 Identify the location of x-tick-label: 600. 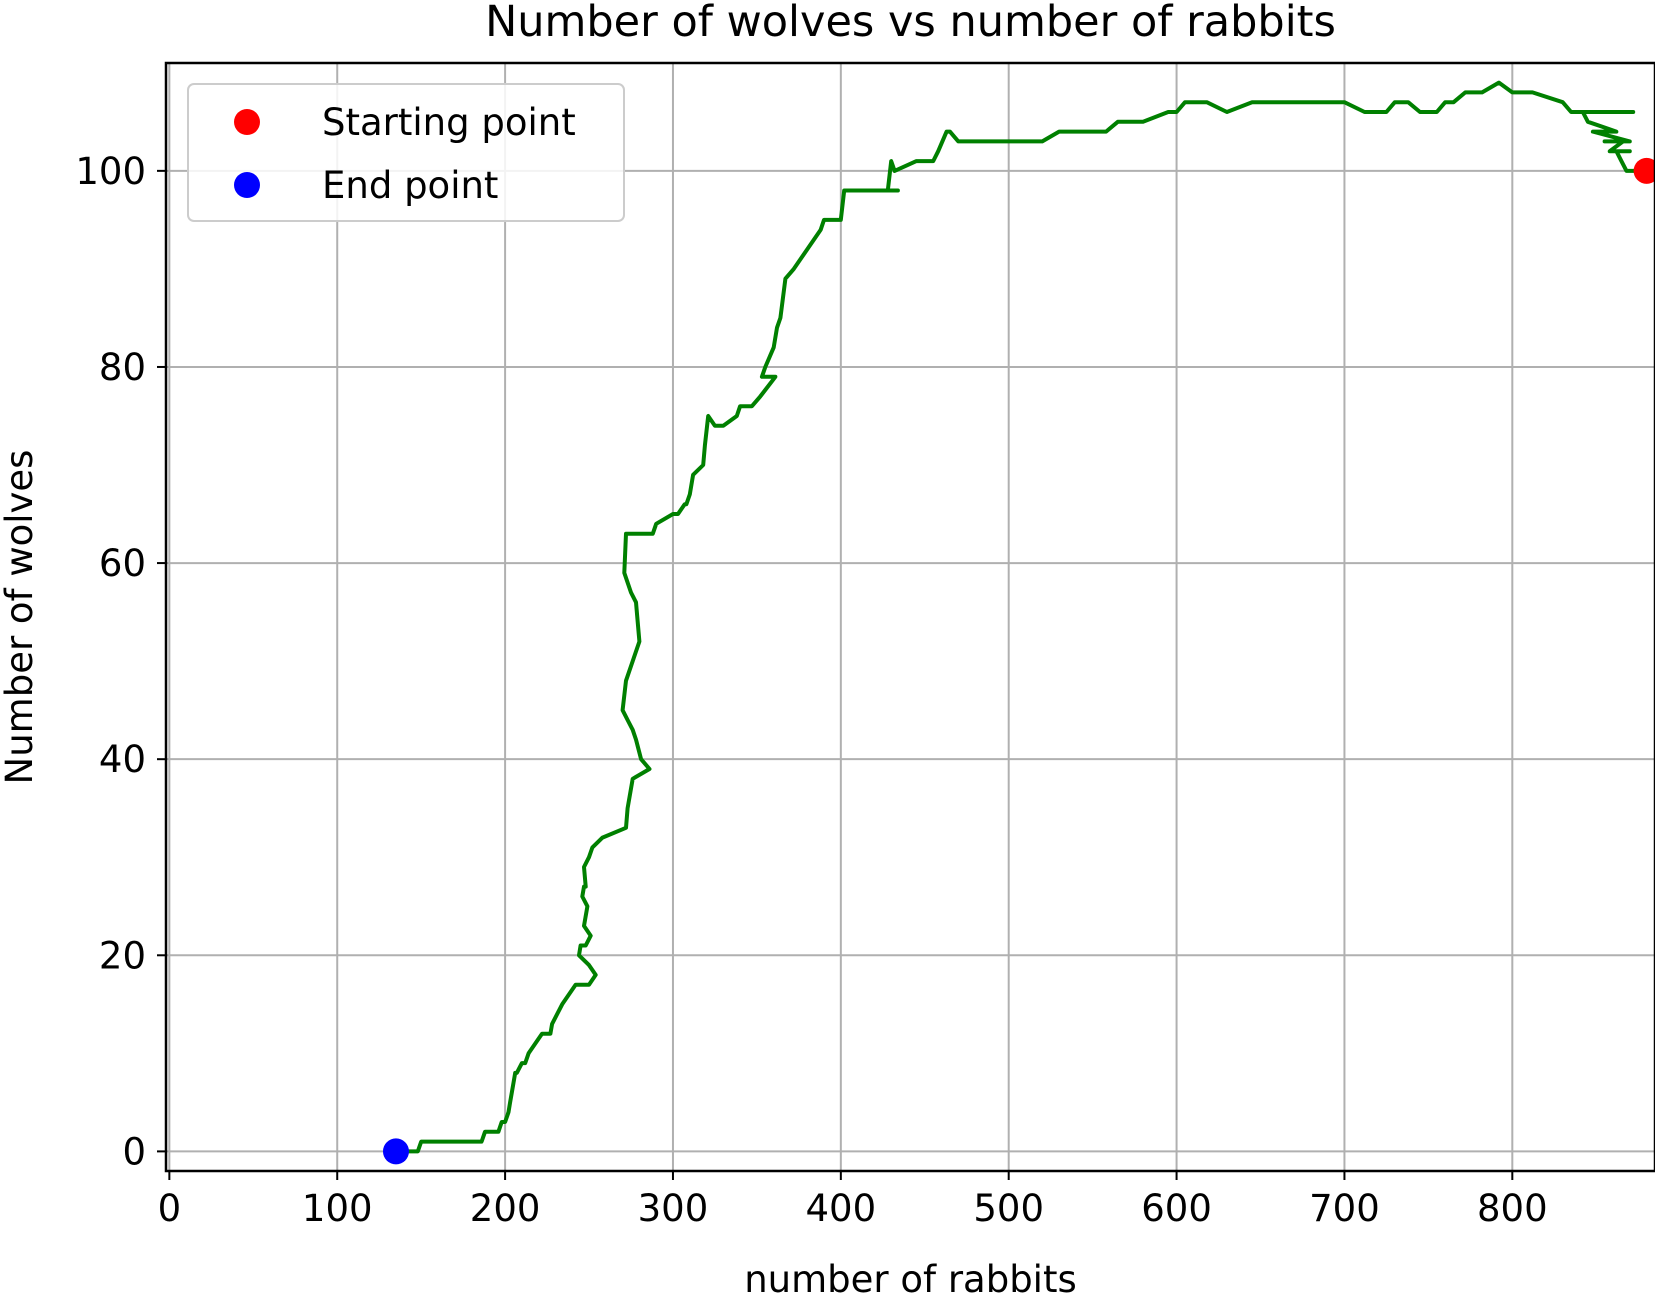
(1176, 1208).